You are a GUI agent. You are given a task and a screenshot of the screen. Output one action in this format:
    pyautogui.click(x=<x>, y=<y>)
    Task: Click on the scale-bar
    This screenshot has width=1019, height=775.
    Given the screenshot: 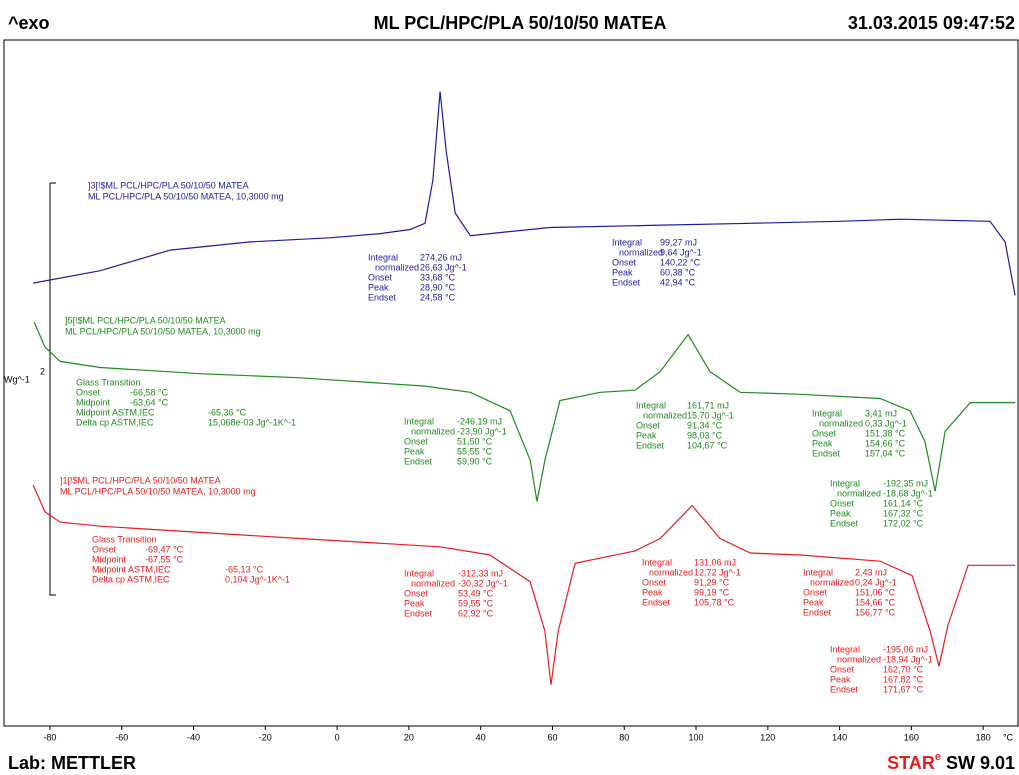 What is the action you would take?
    pyautogui.click(x=52, y=389)
    